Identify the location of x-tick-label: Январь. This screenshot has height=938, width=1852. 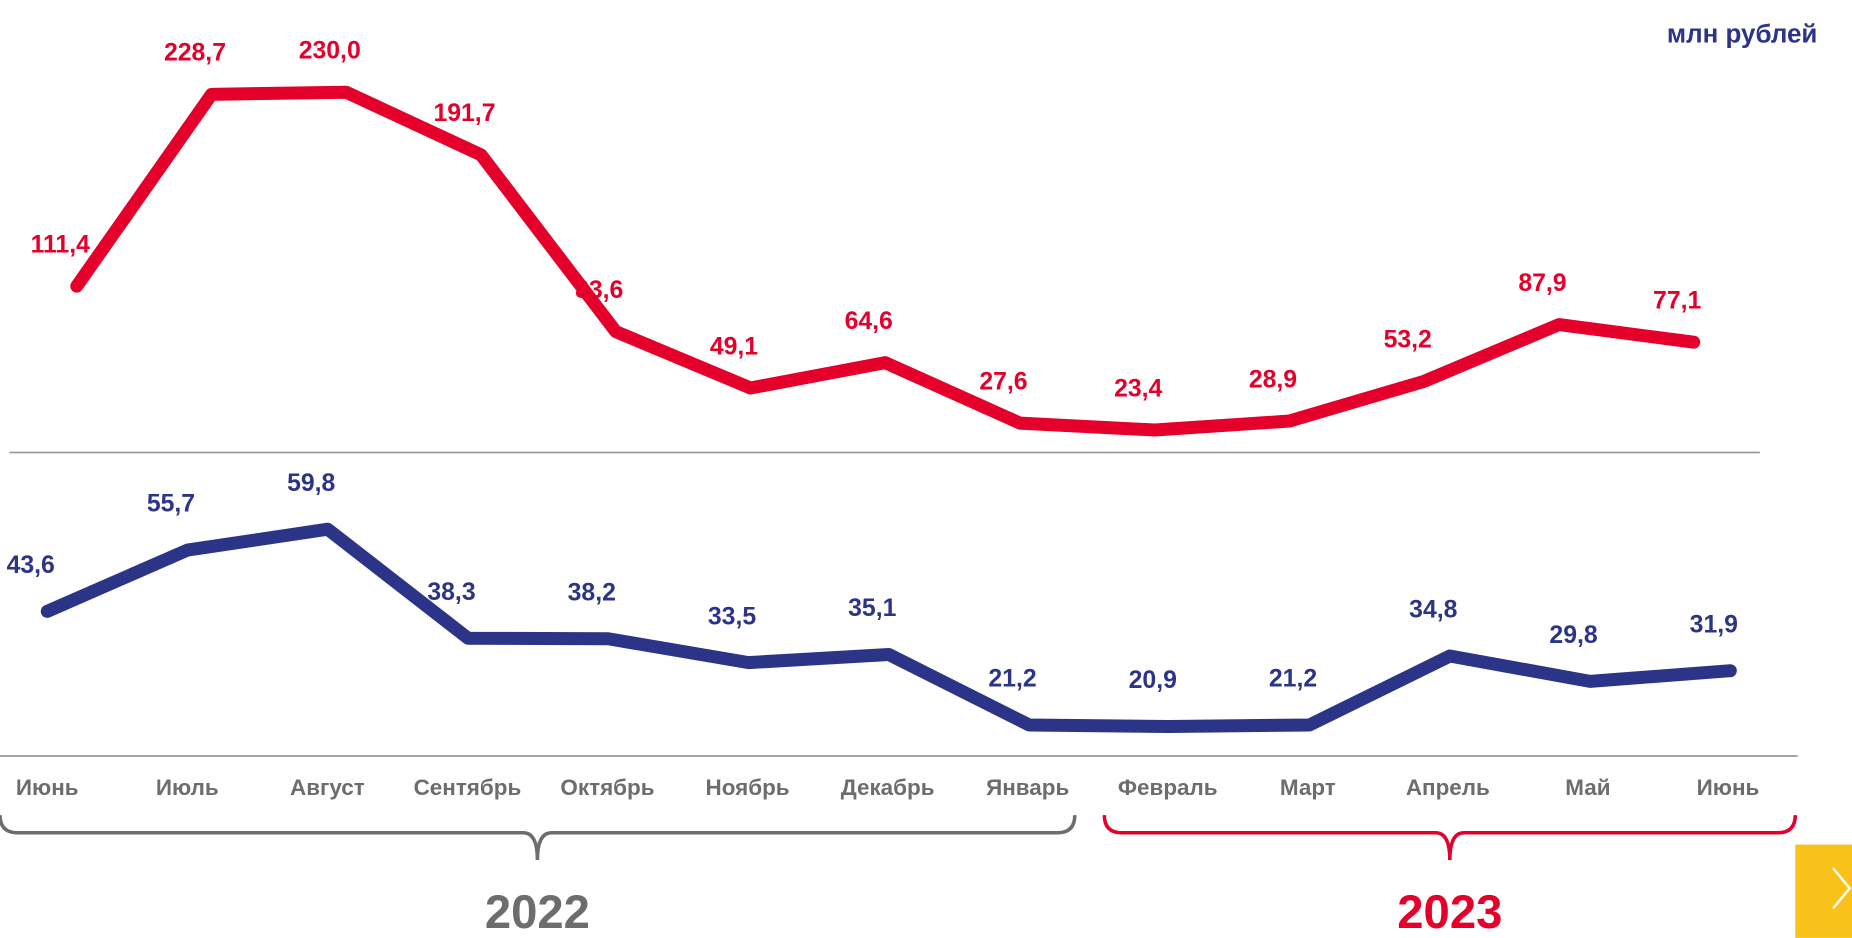
(1027, 787).